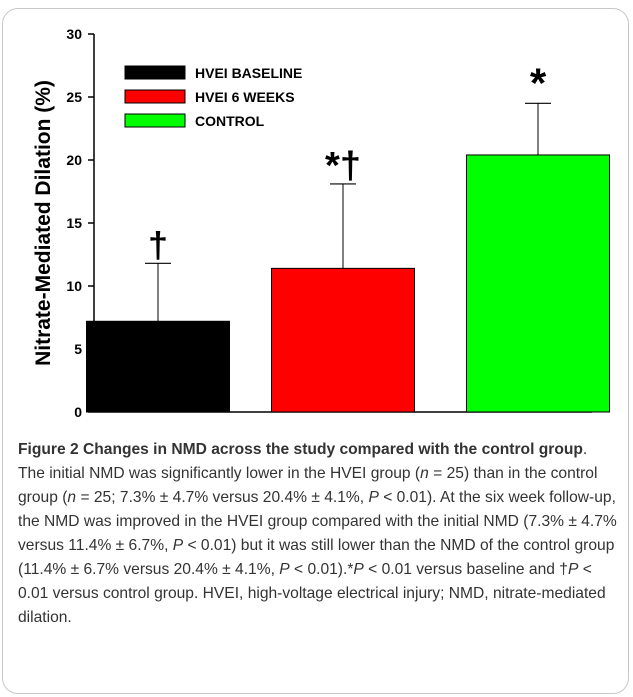 This screenshot has width=633, height=697. Describe the element at coordinates (74, 223) in the screenshot. I see `y-tick-label: 15` at that location.